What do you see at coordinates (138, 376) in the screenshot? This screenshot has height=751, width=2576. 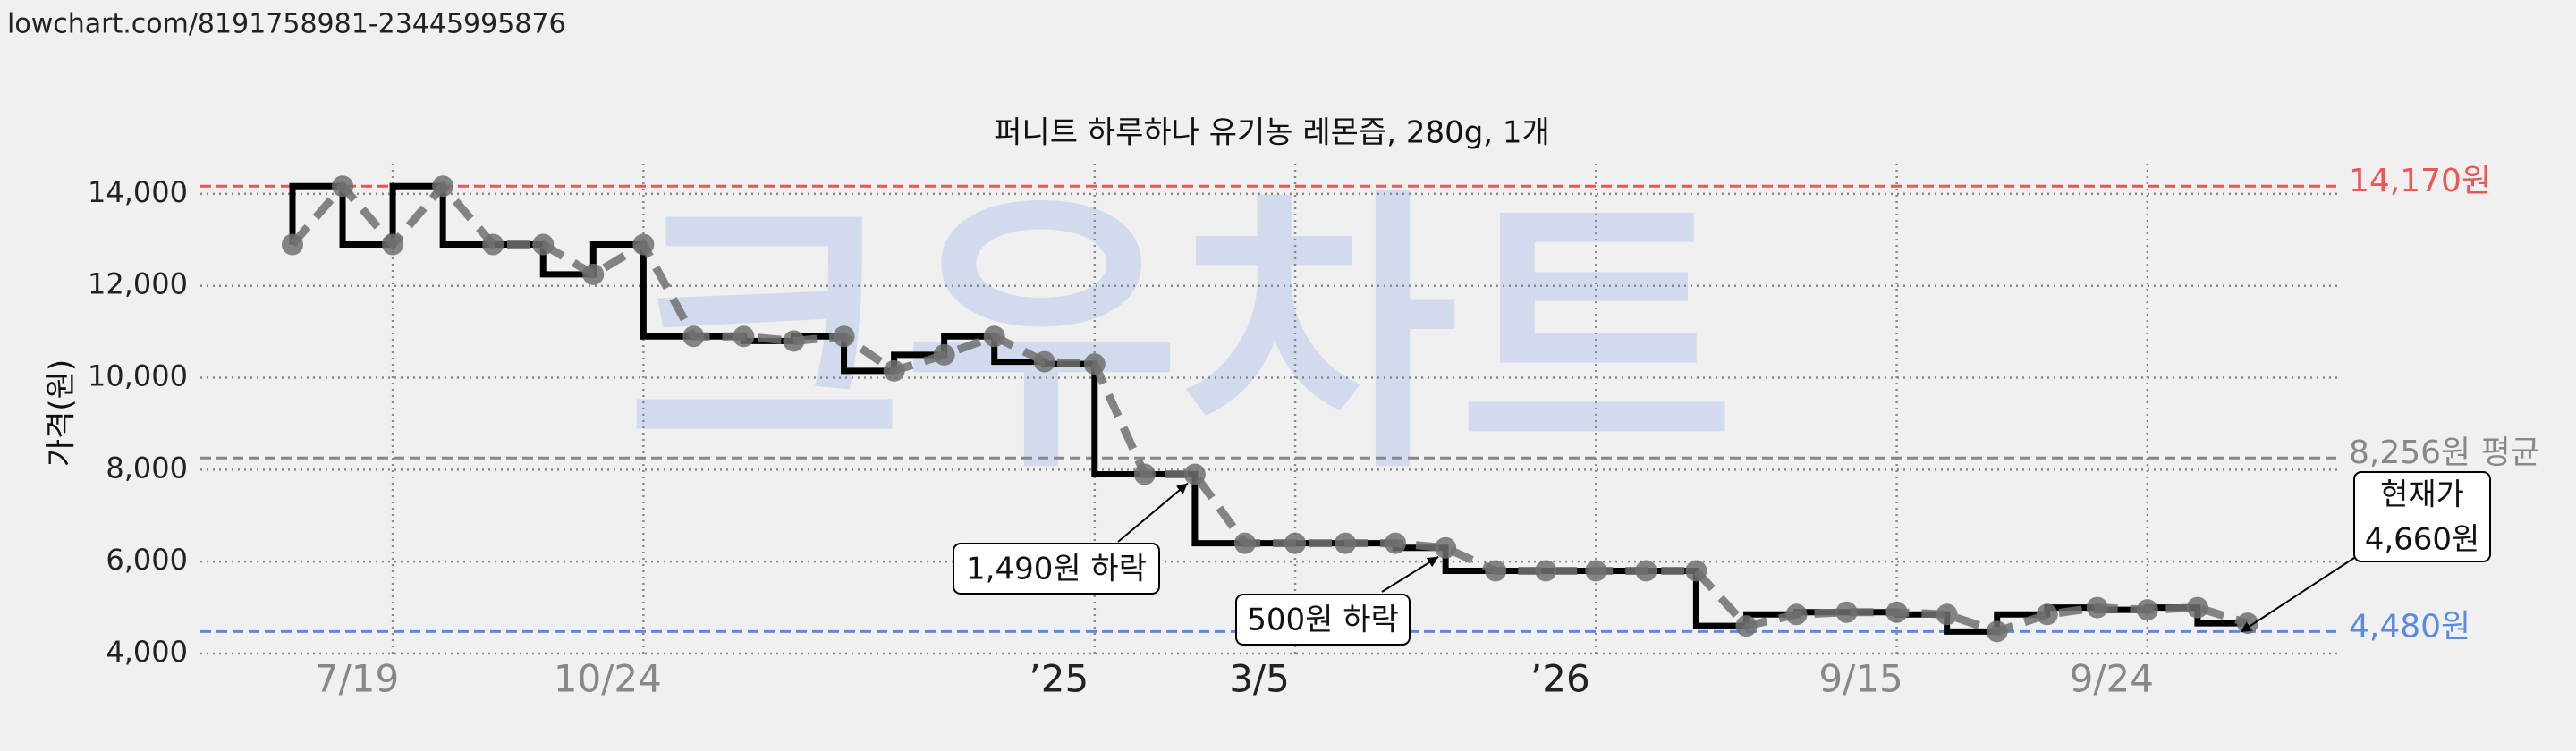 I see `y-tick-label: 10,000` at bounding box center [138, 376].